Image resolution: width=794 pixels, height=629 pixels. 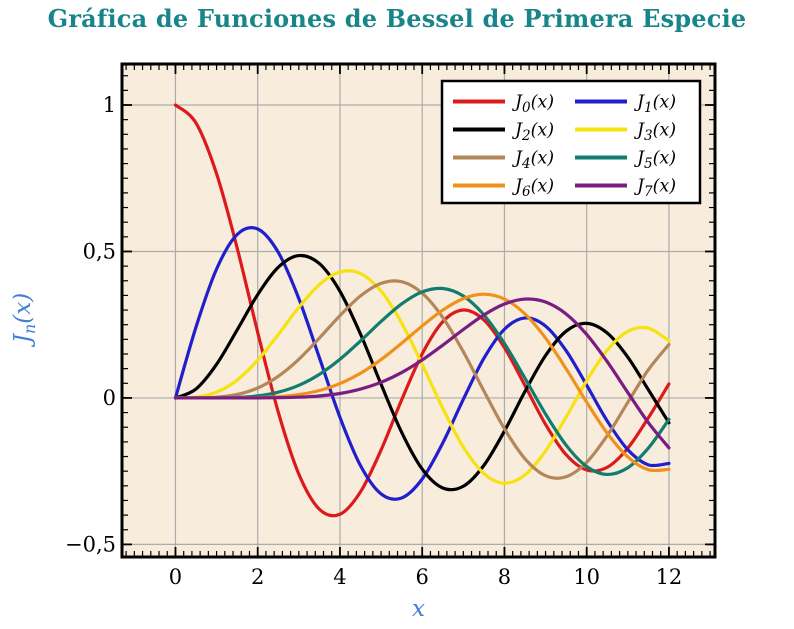 I want to click on legend: J0(x) J1(x) J2(x) J3(x) J4(x) J5(x) J6(x) J7(x), so click(x=571, y=142).